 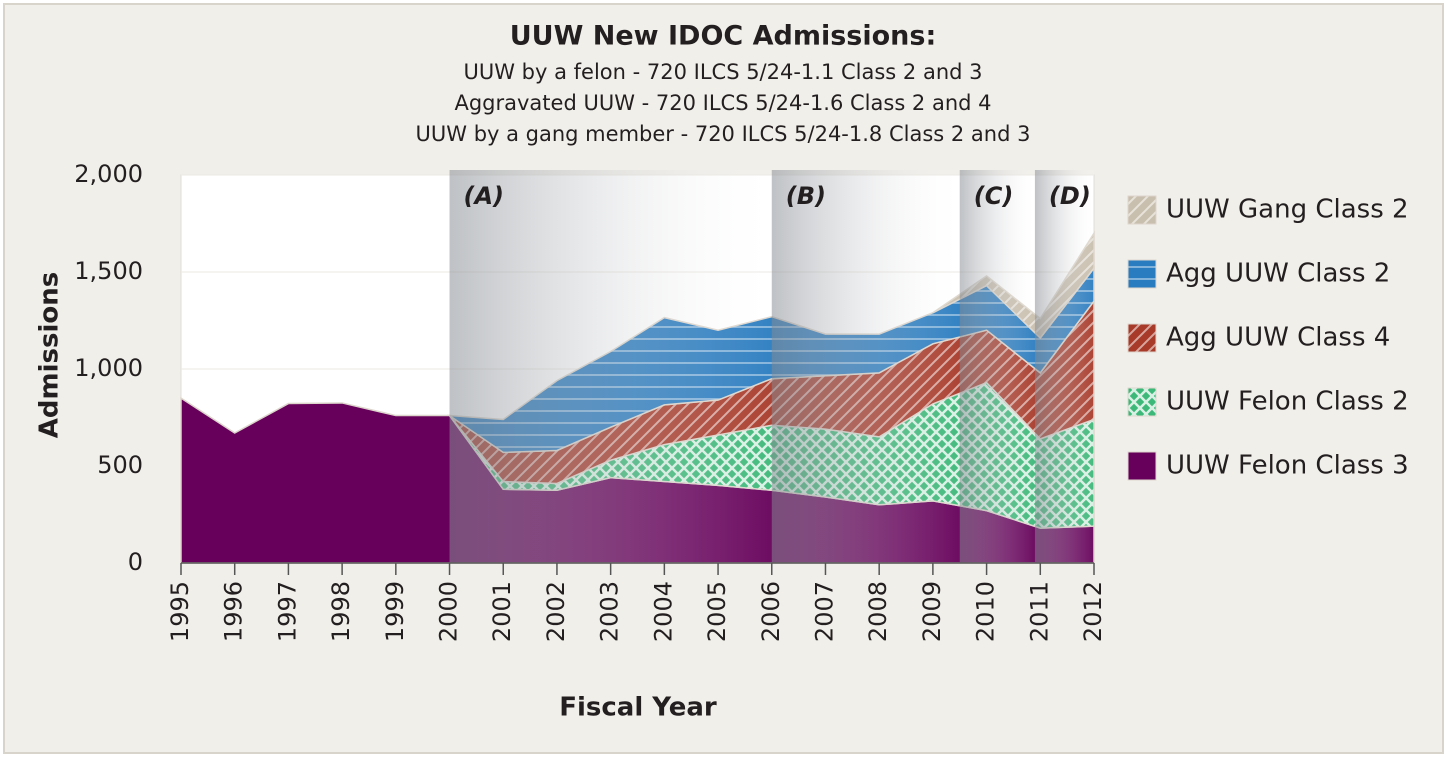 I want to click on x-tick-label: 2012, so click(x=1093, y=611).